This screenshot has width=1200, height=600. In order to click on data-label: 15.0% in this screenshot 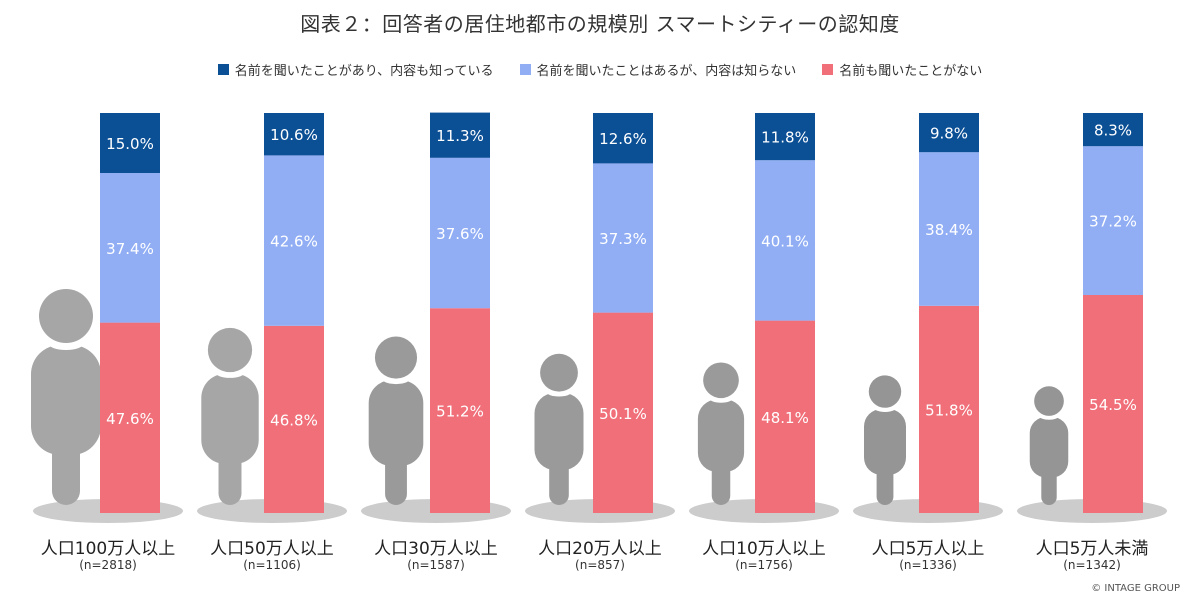, I will do `click(130, 144)`.